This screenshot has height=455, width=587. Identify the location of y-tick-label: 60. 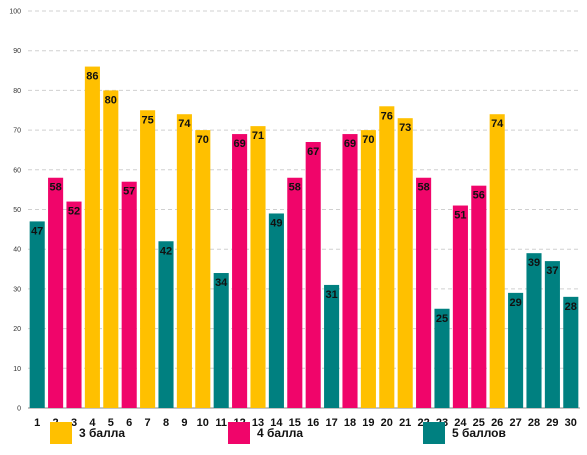
(17, 170).